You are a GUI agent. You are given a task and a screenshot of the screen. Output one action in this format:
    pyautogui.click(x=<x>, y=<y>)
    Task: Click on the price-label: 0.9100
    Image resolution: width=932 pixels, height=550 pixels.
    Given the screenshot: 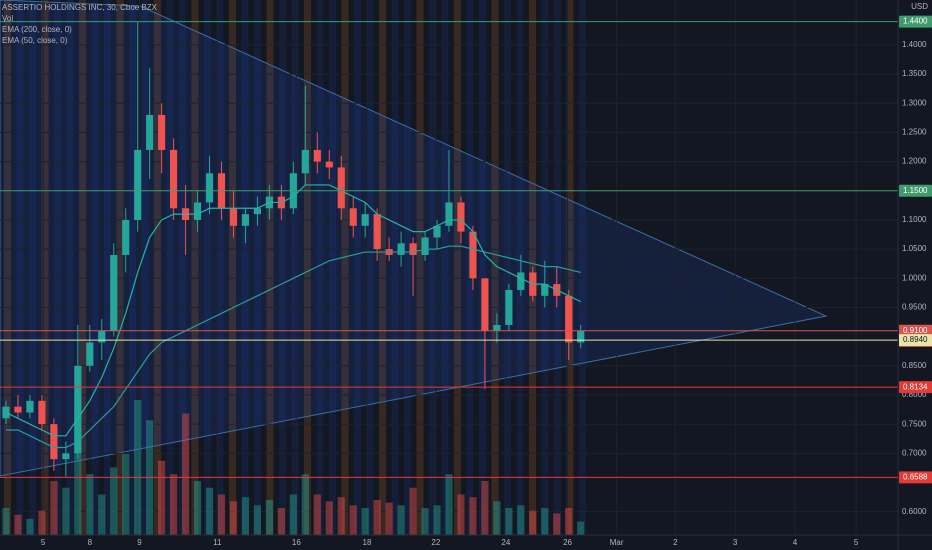 What is the action you would take?
    pyautogui.click(x=915, y=330)
    